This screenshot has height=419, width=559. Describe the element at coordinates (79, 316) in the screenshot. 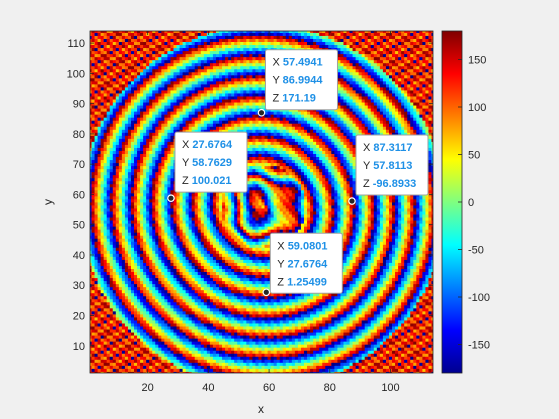

I see `y-tick-label: 20` at that location.